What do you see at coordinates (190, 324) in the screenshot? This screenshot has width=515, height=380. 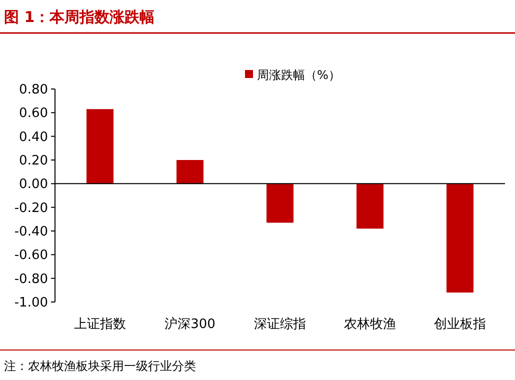 I see `x-tick-label: 沪深300` at bounding box center [190, 324].